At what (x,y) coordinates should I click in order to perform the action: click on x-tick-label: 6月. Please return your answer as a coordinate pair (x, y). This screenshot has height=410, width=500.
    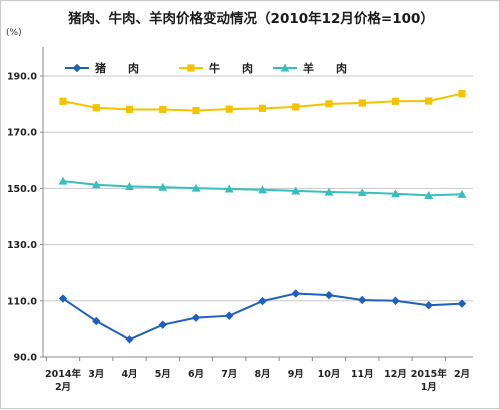
    Looking at the image, I should click on (196, 374).